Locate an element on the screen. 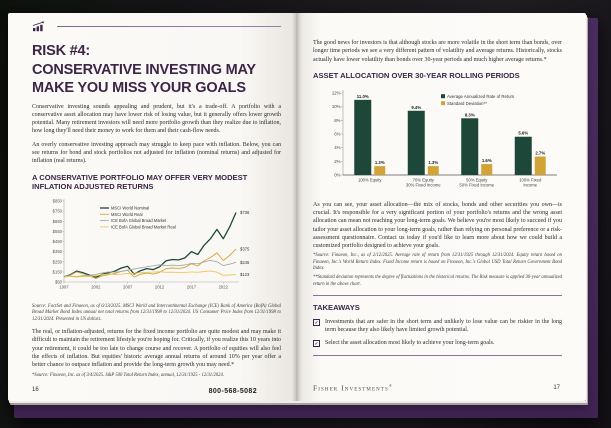 The image size is (611, 428). svg-text: MSCI World Real is located at coordinates (127, 214).